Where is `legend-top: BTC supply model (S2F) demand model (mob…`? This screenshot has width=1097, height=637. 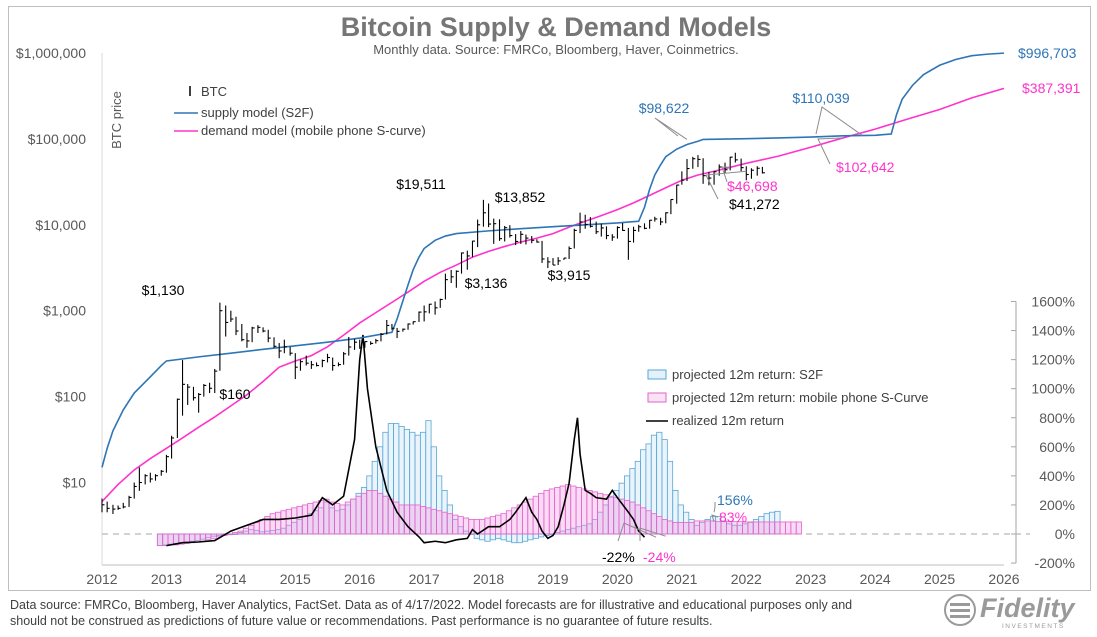 legend-top: BTC supply model (S2F) demand model (mob… is located at coordinates (300, 111).